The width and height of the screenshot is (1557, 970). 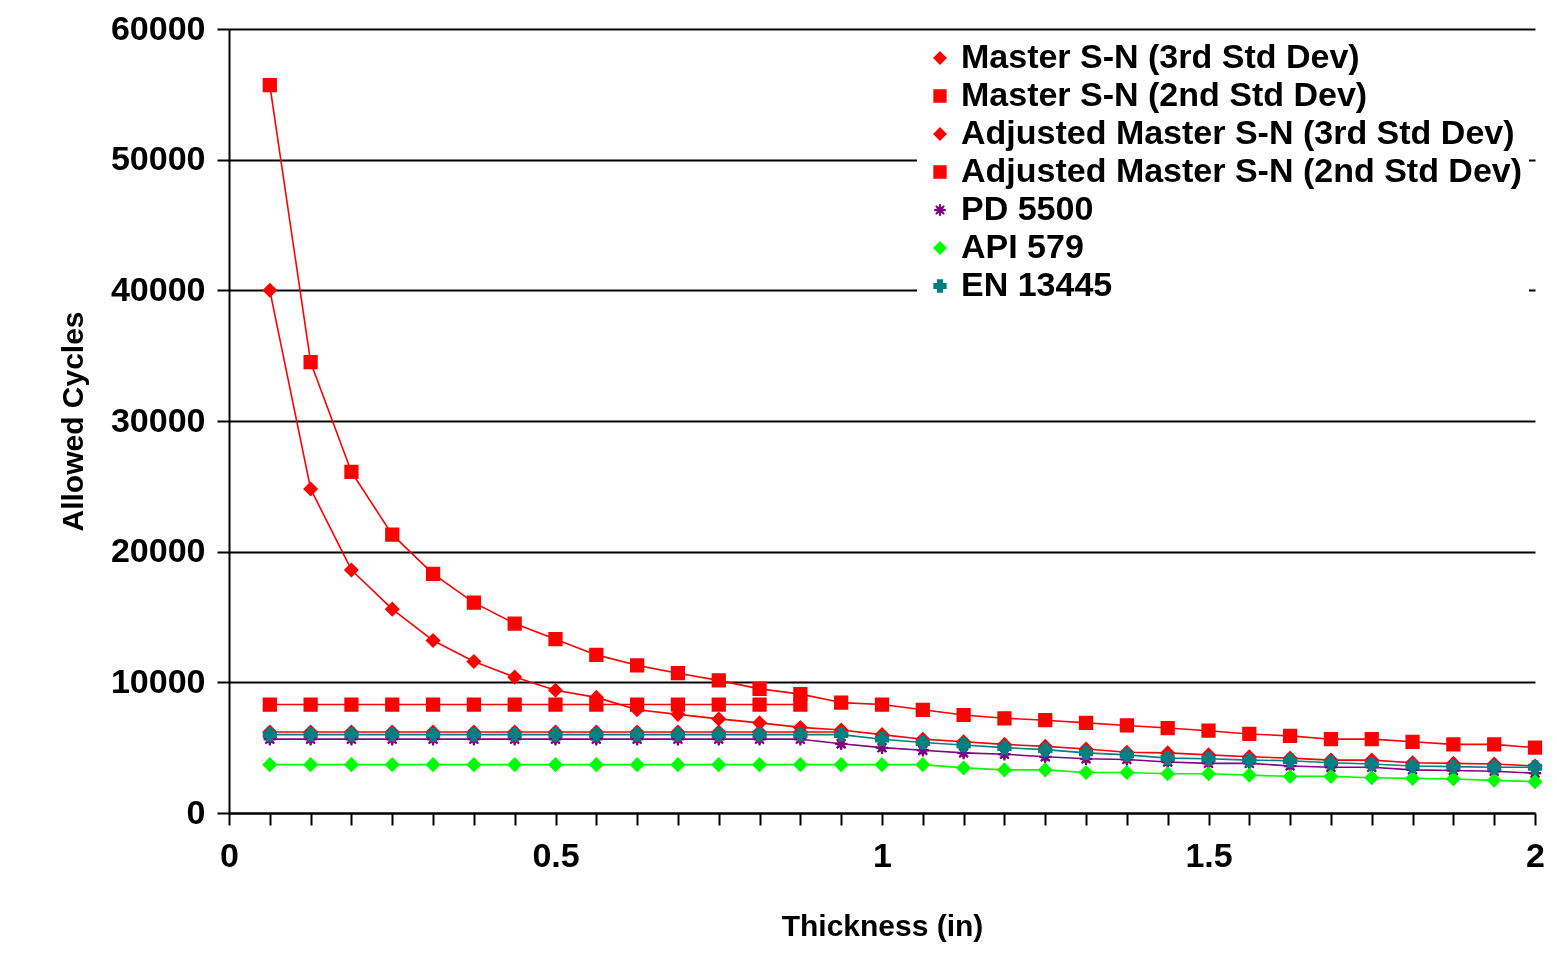 What do you see at coordinates (158, 680) in the screenshot?
I see `y-tick-label: 10000` at bounding box center [158, 680].